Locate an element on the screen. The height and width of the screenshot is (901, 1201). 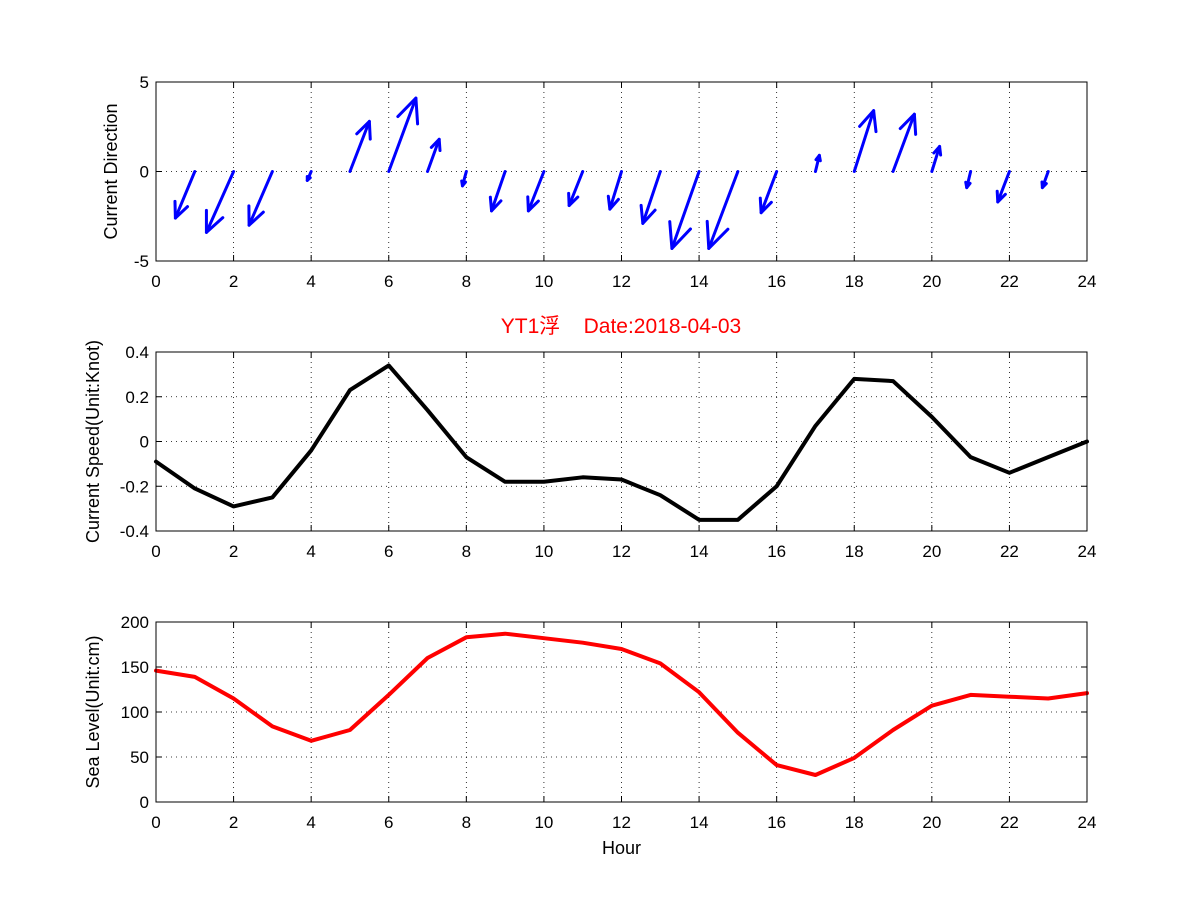
y-axis-label: Sea Level(Unit:cm) is located at coordinates (93, 711).